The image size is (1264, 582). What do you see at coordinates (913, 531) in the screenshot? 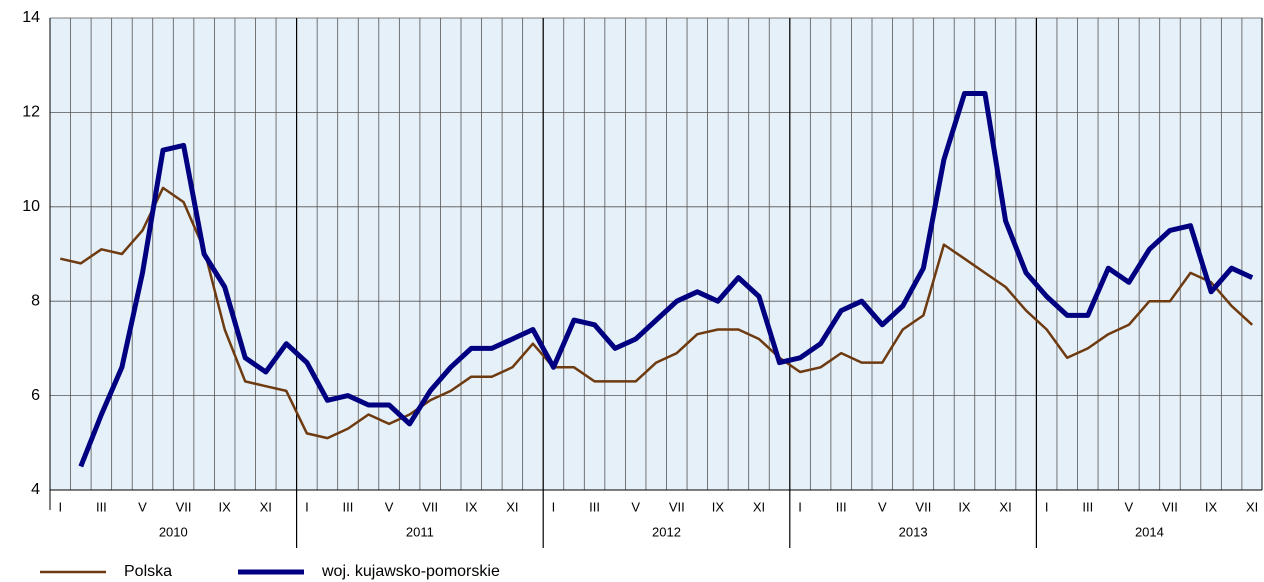
I see `group-label: 2013` at bounding box center [913, 531].